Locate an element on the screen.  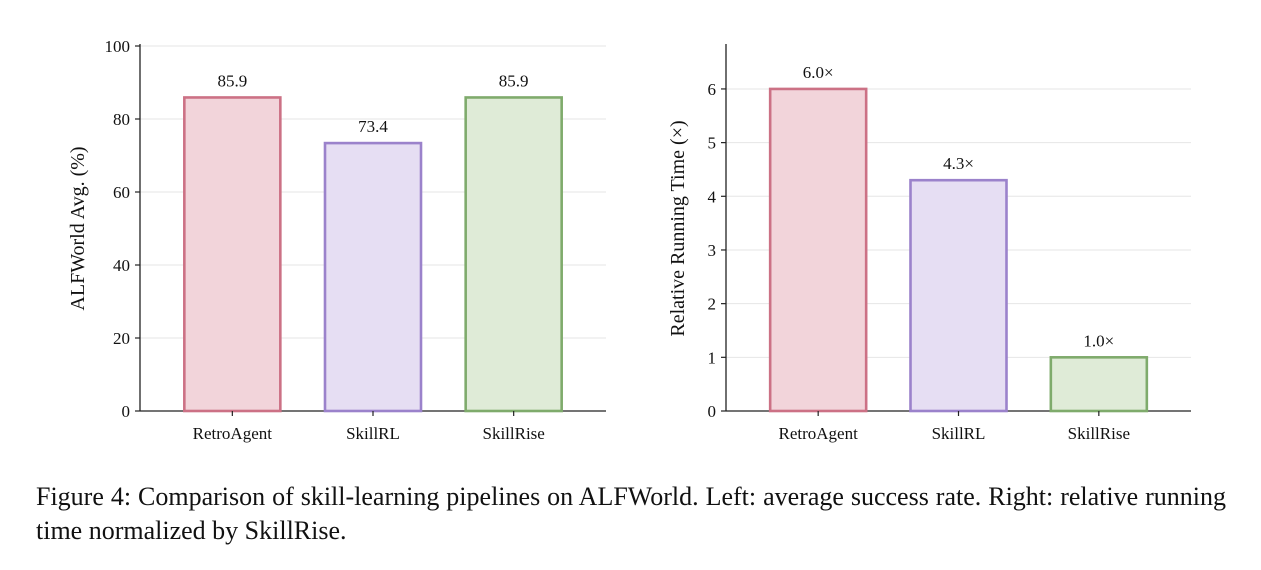
left-x-tick-label: RetroAgent is located at coordinates (233, 433).